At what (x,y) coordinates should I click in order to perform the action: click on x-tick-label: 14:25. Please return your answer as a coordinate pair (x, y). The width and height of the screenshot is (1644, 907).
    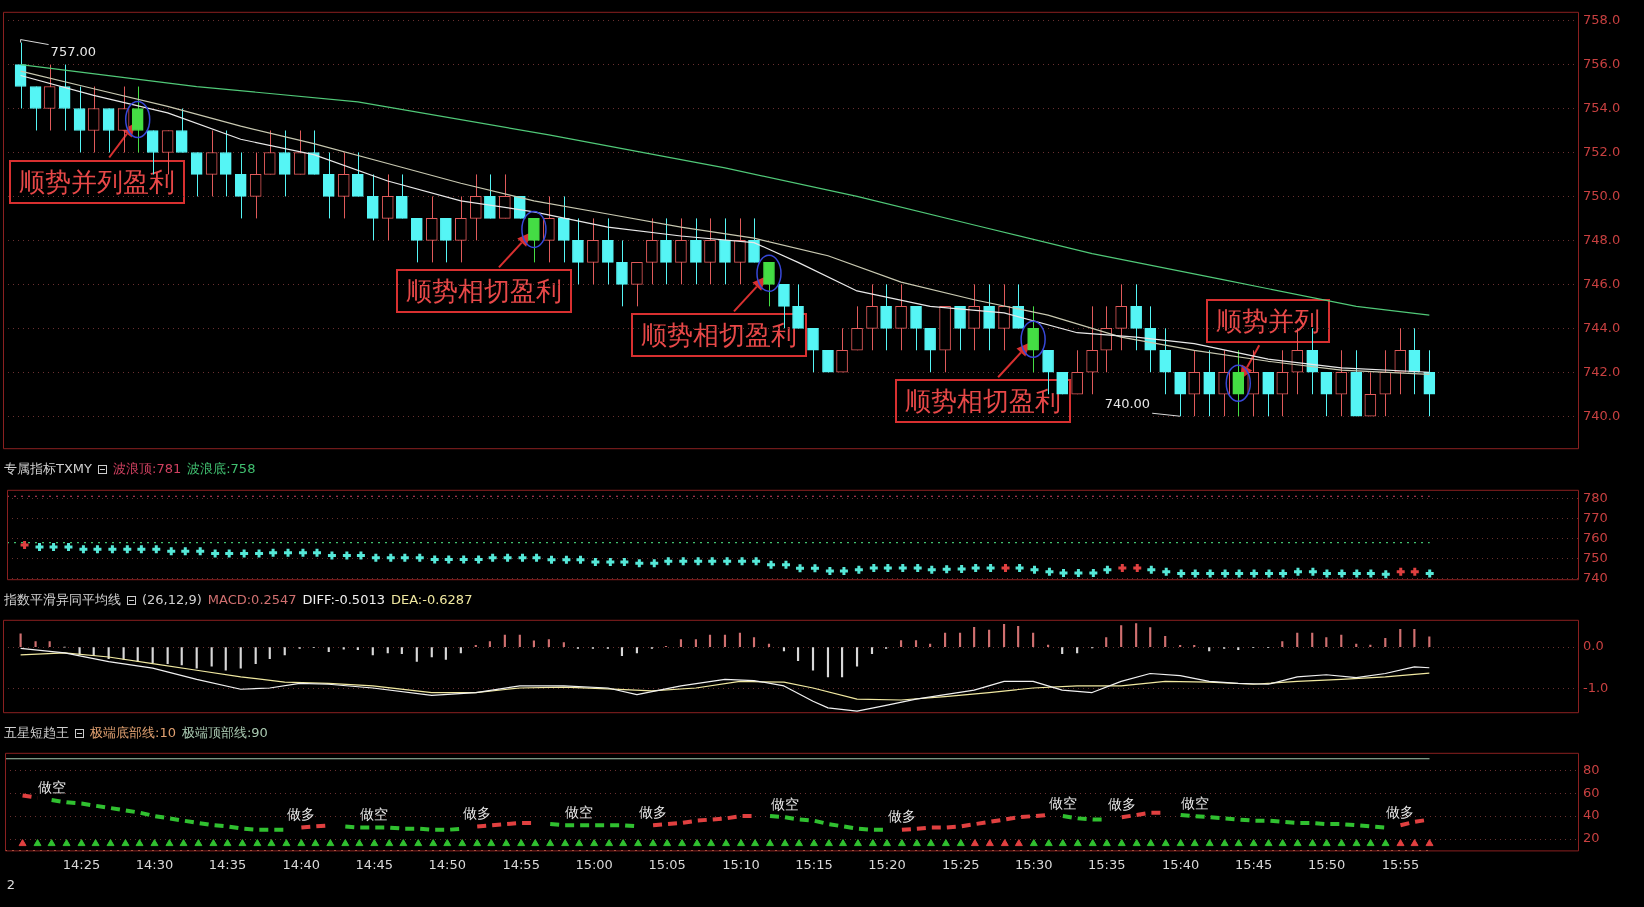
    Looking at the image, I should click on (81, 864).